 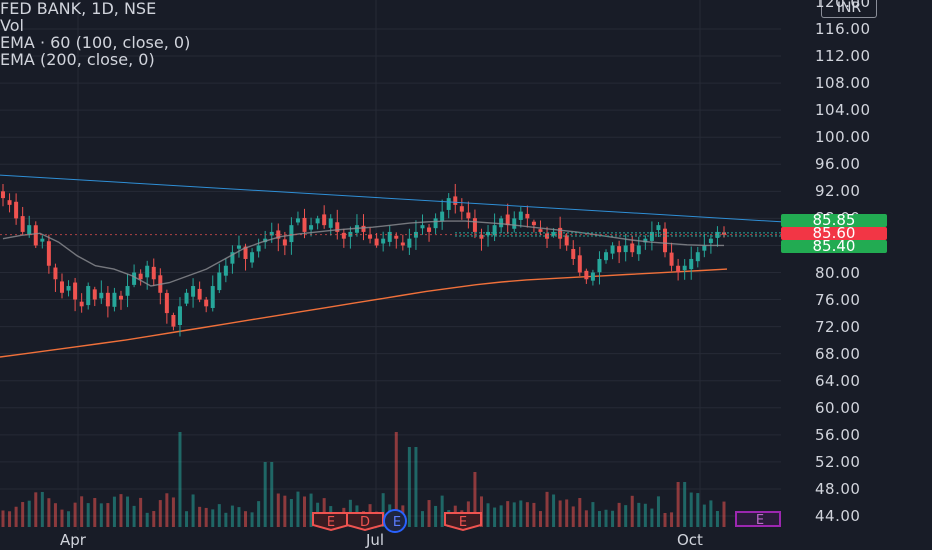 I want to click on ema-100-label: EMA · 60 (100, close, 0), so click(x=95, y=42).